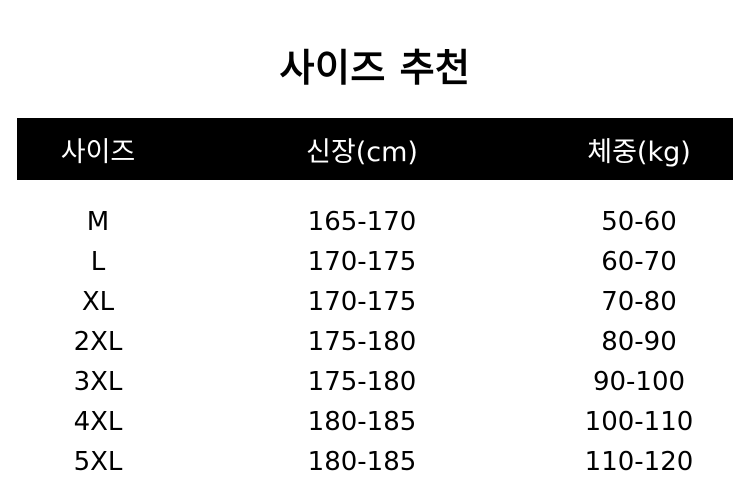 This screenshot has height=501, width=750. I want to click on table-header-row: 사이즈 신장(cm) 체중(kg), so click(375, 149).